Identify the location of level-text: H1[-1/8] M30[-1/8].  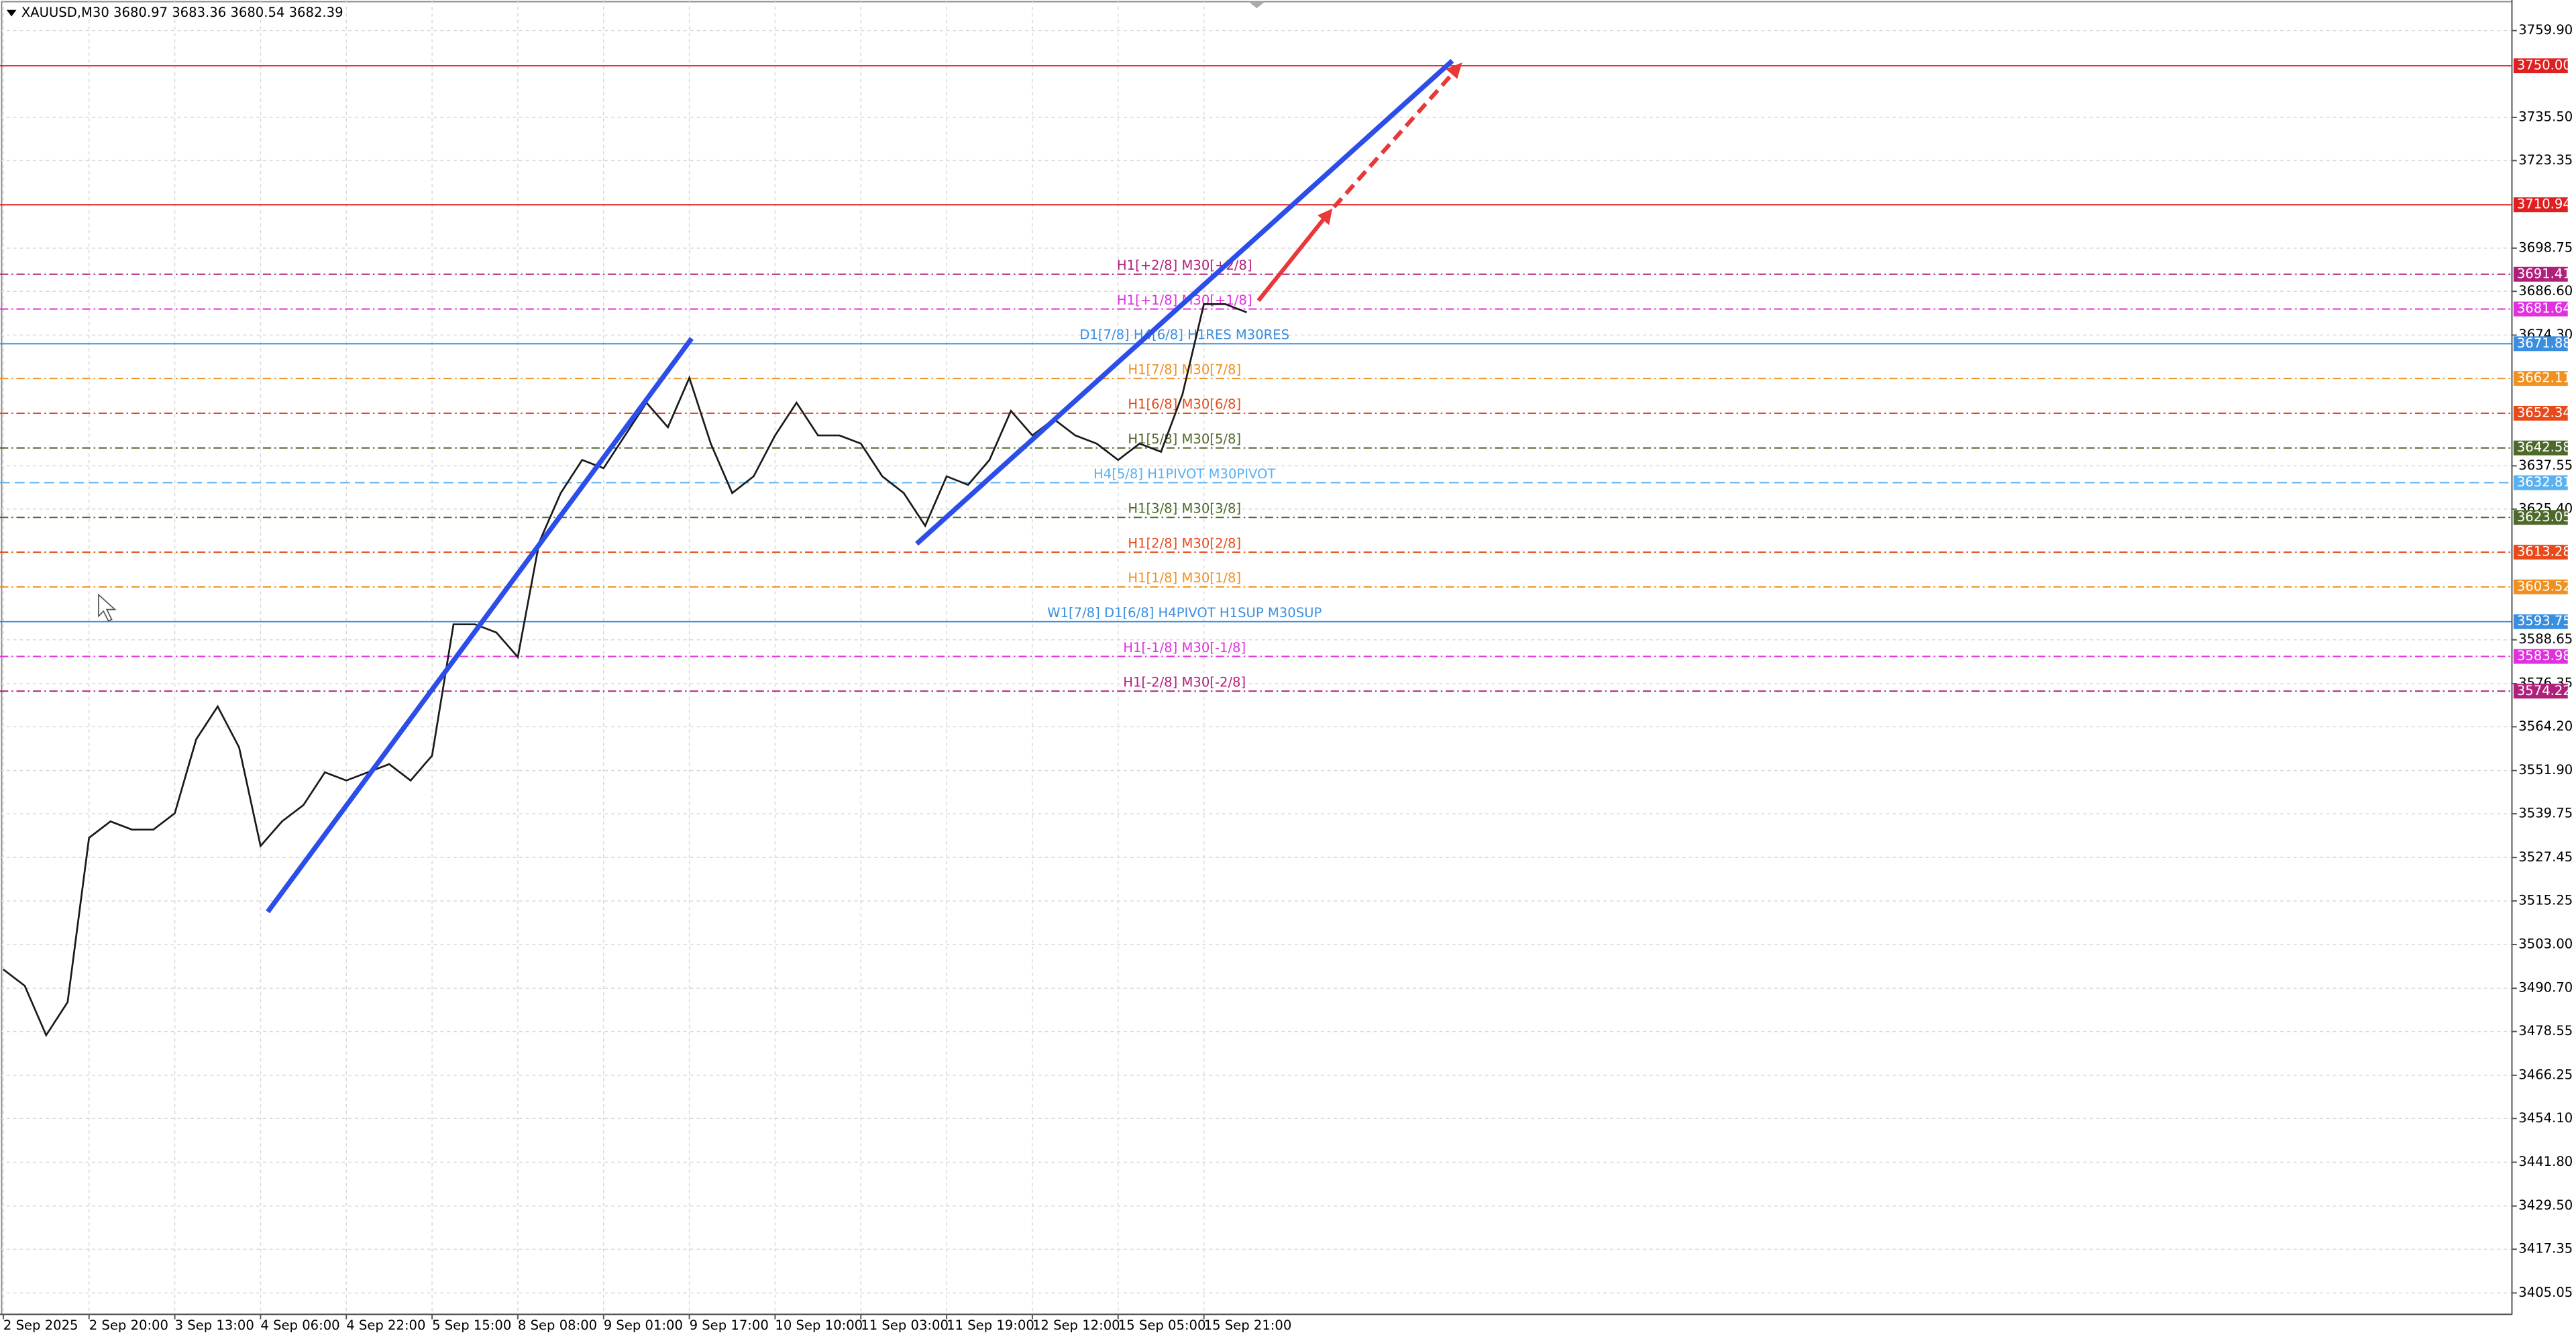
(1184, 647).